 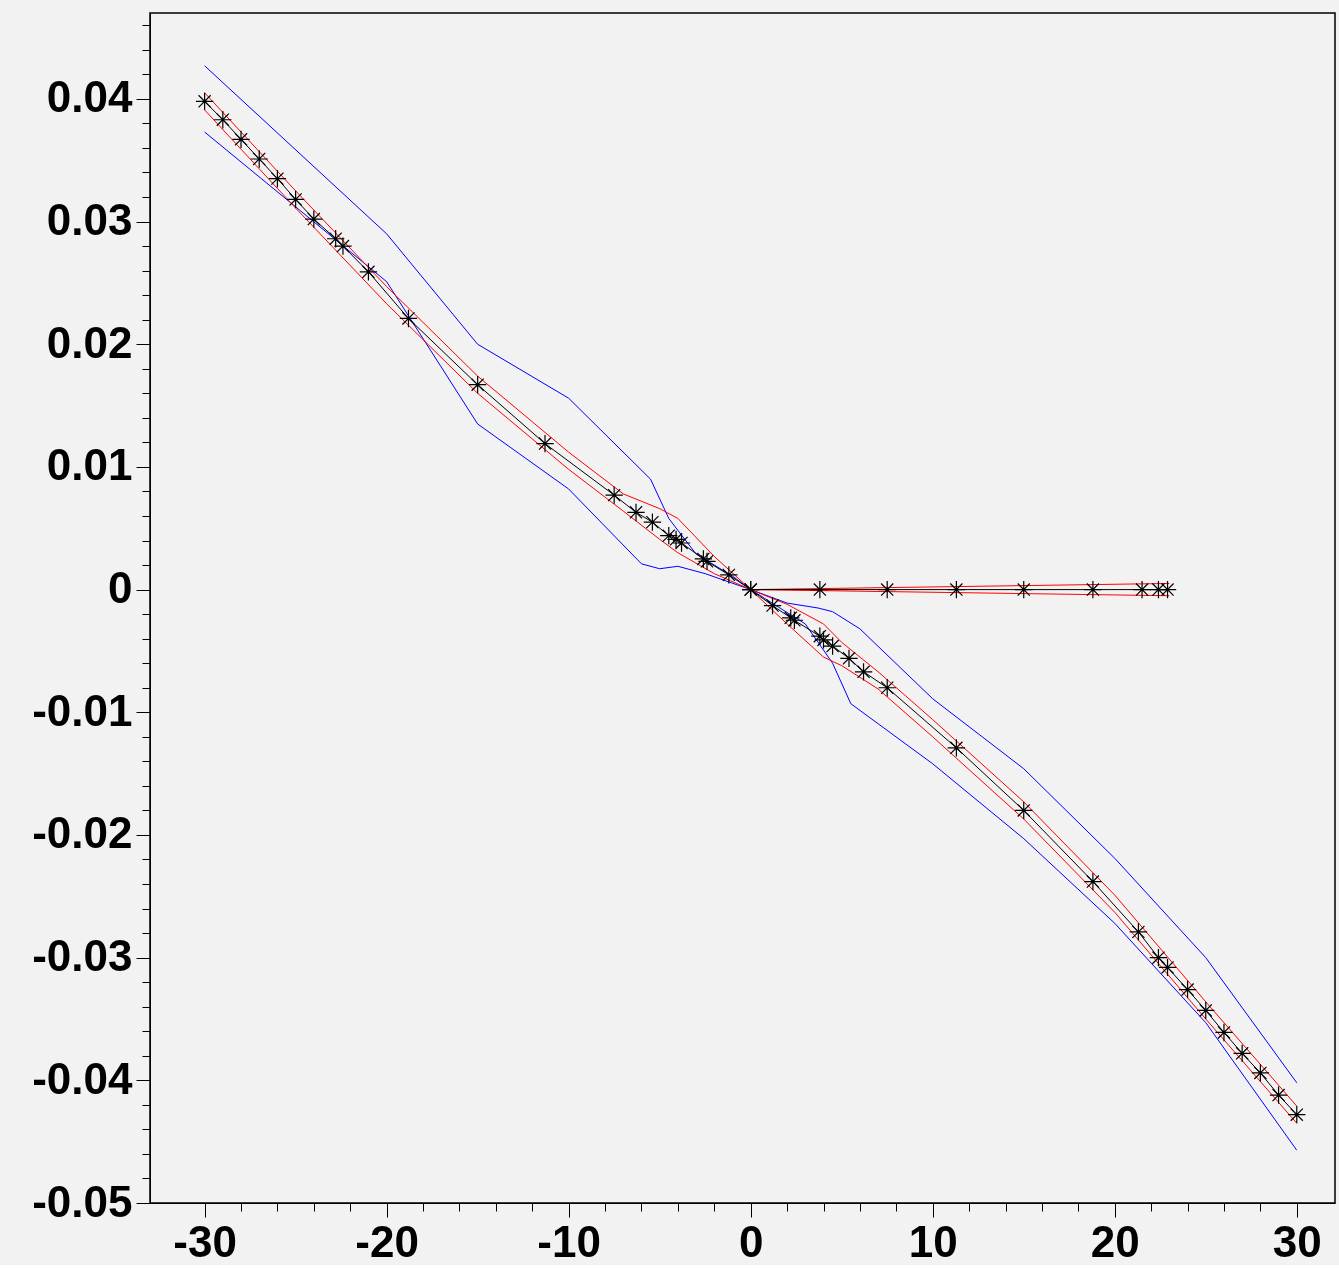 I want to click on y-tick-label: 0.04, so click(x=90, y=97).